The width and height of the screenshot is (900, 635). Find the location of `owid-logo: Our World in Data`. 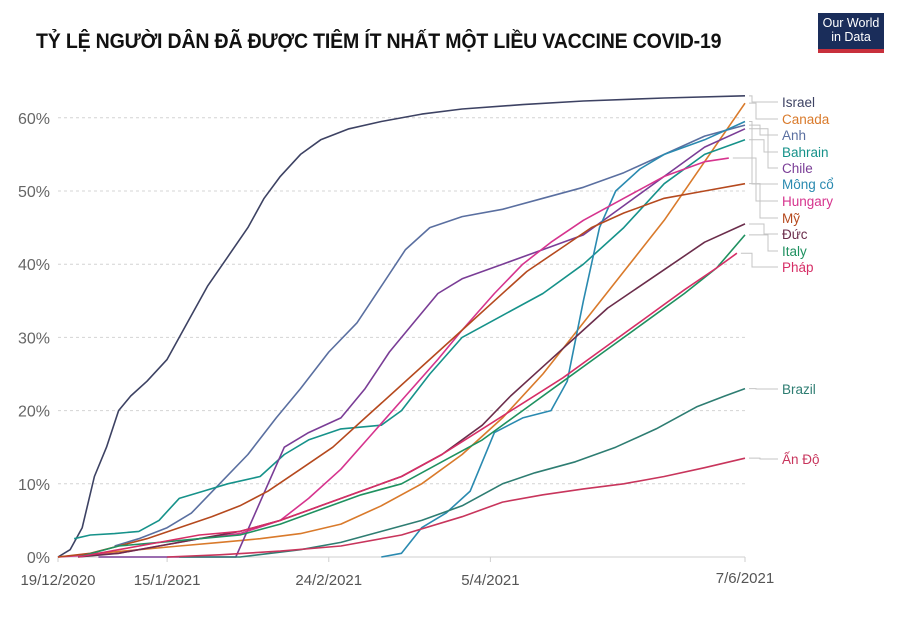

owid-logo: Our World in Data is located at coordinates (851, 33).